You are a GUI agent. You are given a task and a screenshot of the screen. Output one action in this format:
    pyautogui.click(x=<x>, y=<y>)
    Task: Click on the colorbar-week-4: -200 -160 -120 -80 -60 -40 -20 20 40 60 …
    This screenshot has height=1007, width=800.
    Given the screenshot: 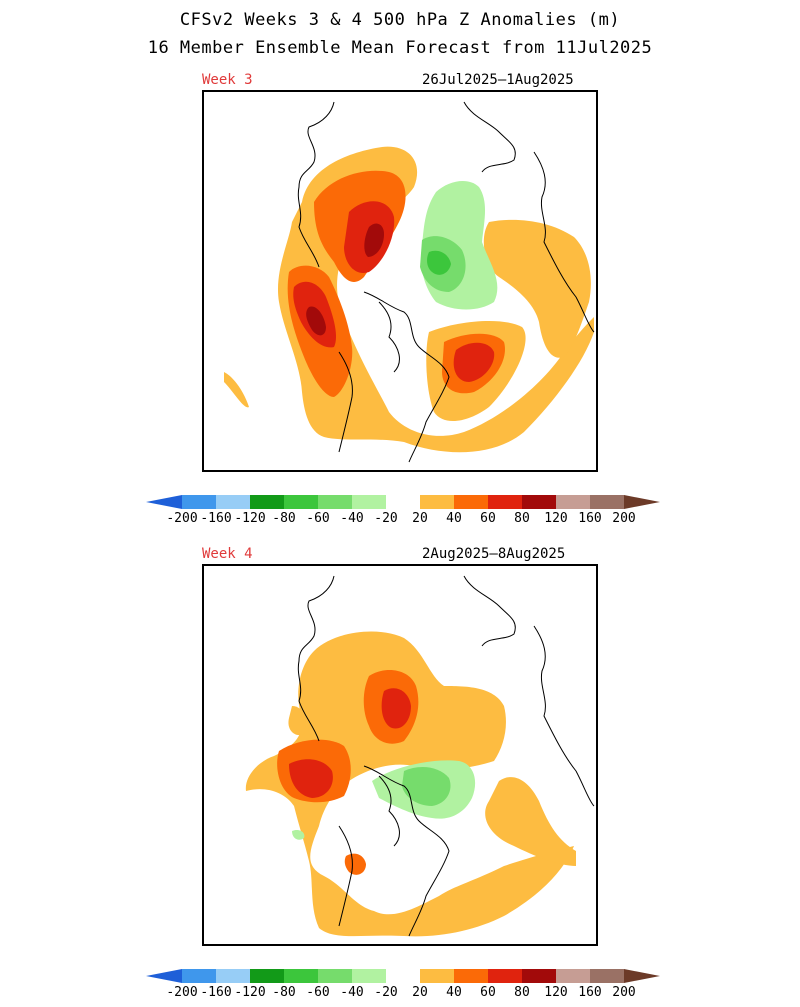 What is the action you would take?
    pyautogui.click(x=402, y=987)
    